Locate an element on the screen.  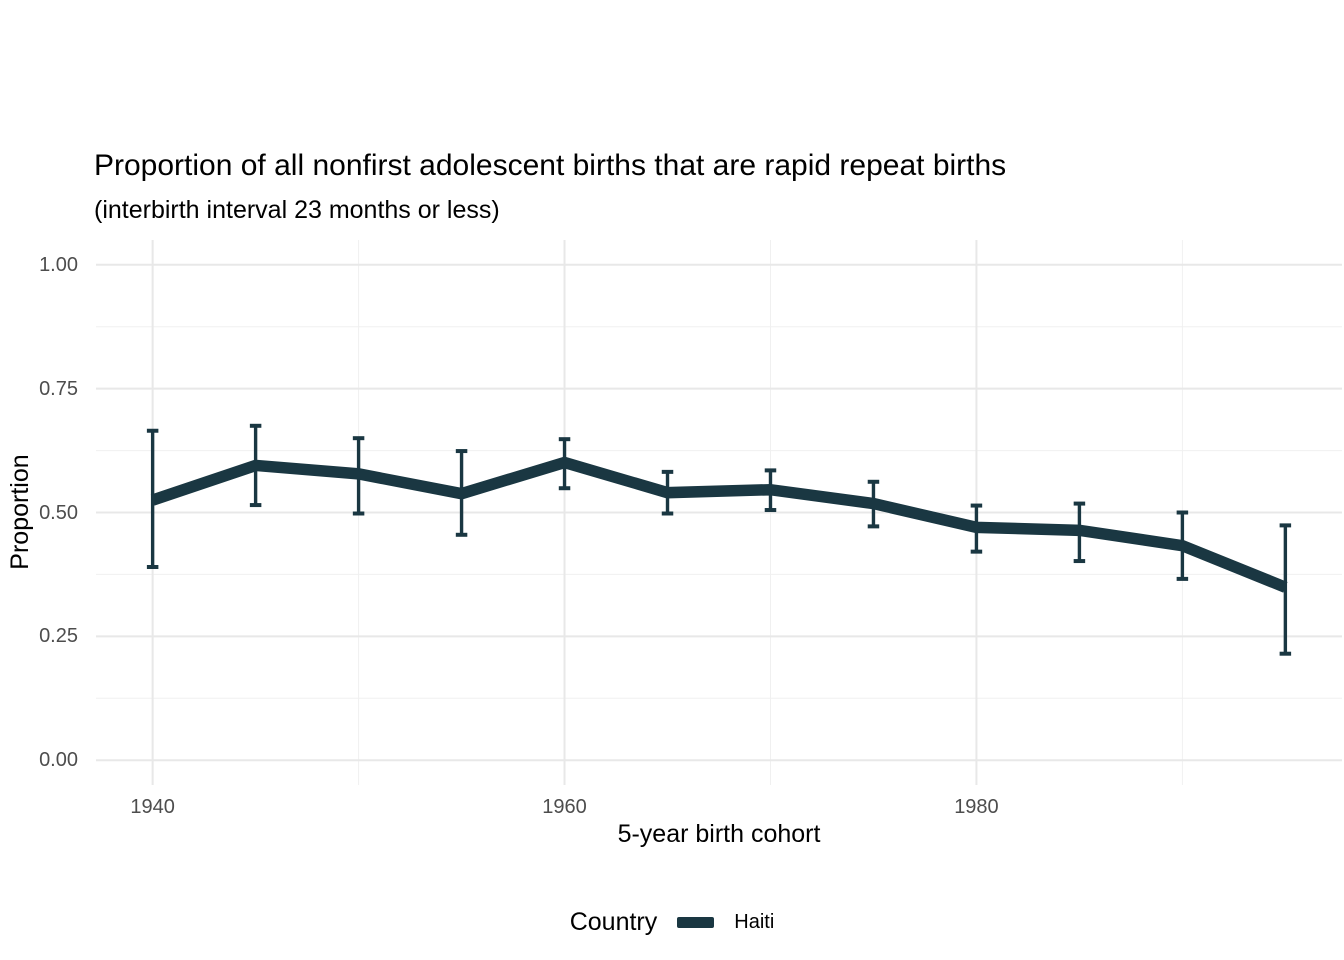
legend-item-haiti: Haiti is located at coordinates (754, 921).